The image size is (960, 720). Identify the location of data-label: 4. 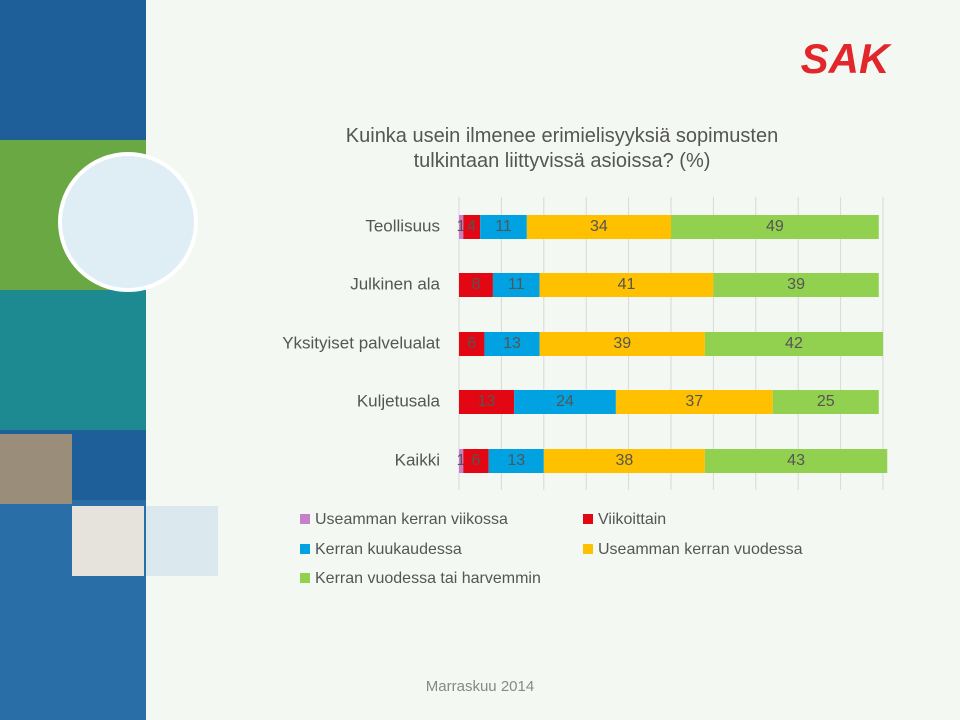
(471, 226).